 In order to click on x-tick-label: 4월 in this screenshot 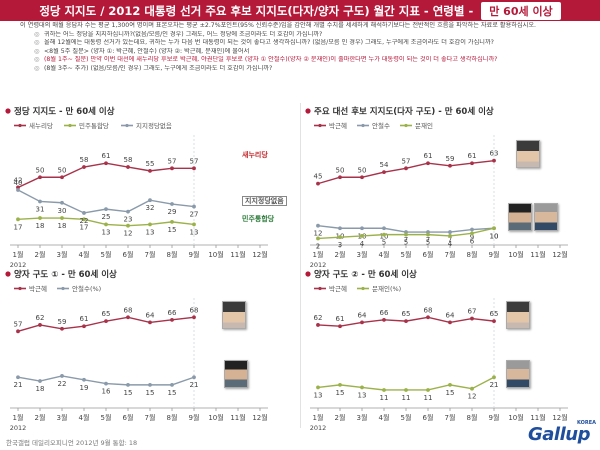, I will do `click(384, 254)`.